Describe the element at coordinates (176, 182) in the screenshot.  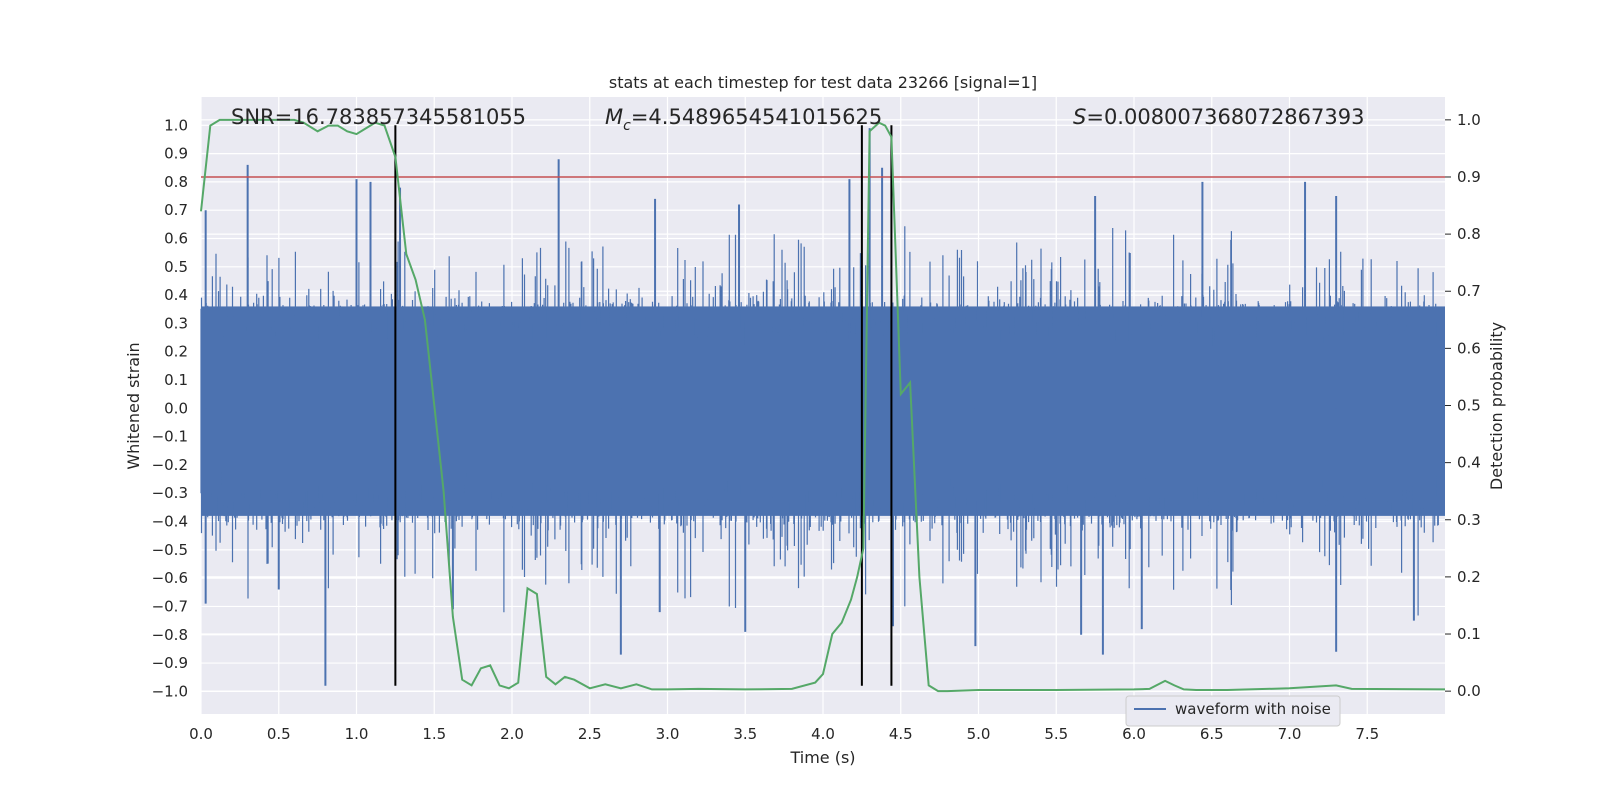
I see `y-tick-label-left: 0.8` at that location.